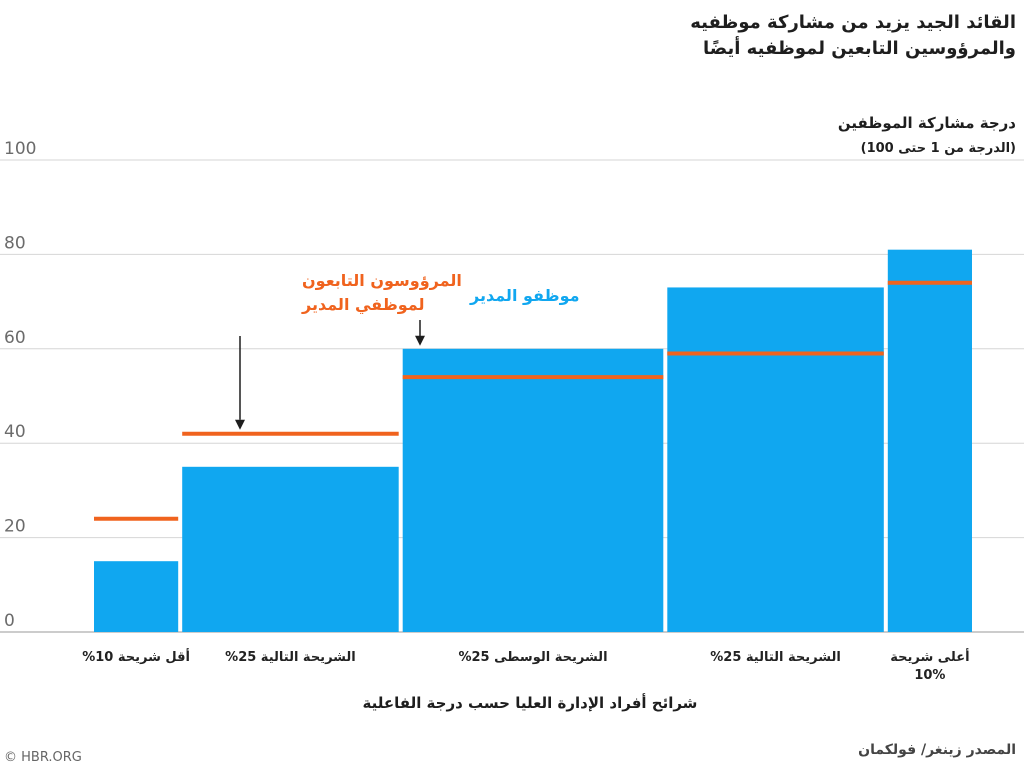  What do you see at coordinates (926, 123) in the screenshot?
I see `y-axis-label: درجة مشاركة الموظفين` at bounding box center [926, 123].